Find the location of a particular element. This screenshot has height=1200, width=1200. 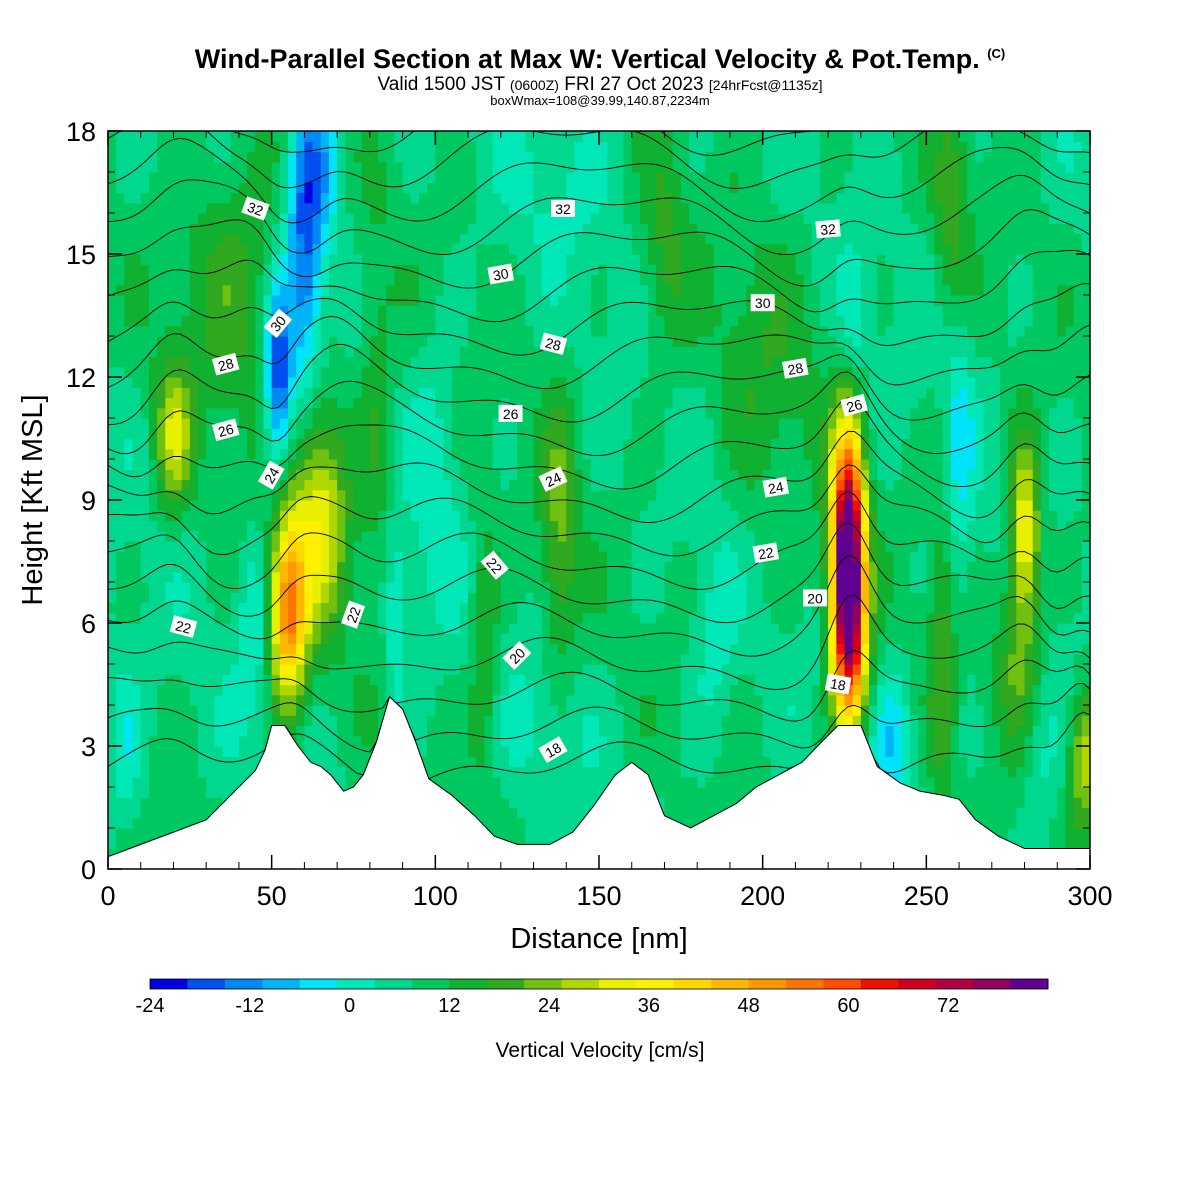

valid-time: Valid 1500 JST is located at coordinates (441, 84).